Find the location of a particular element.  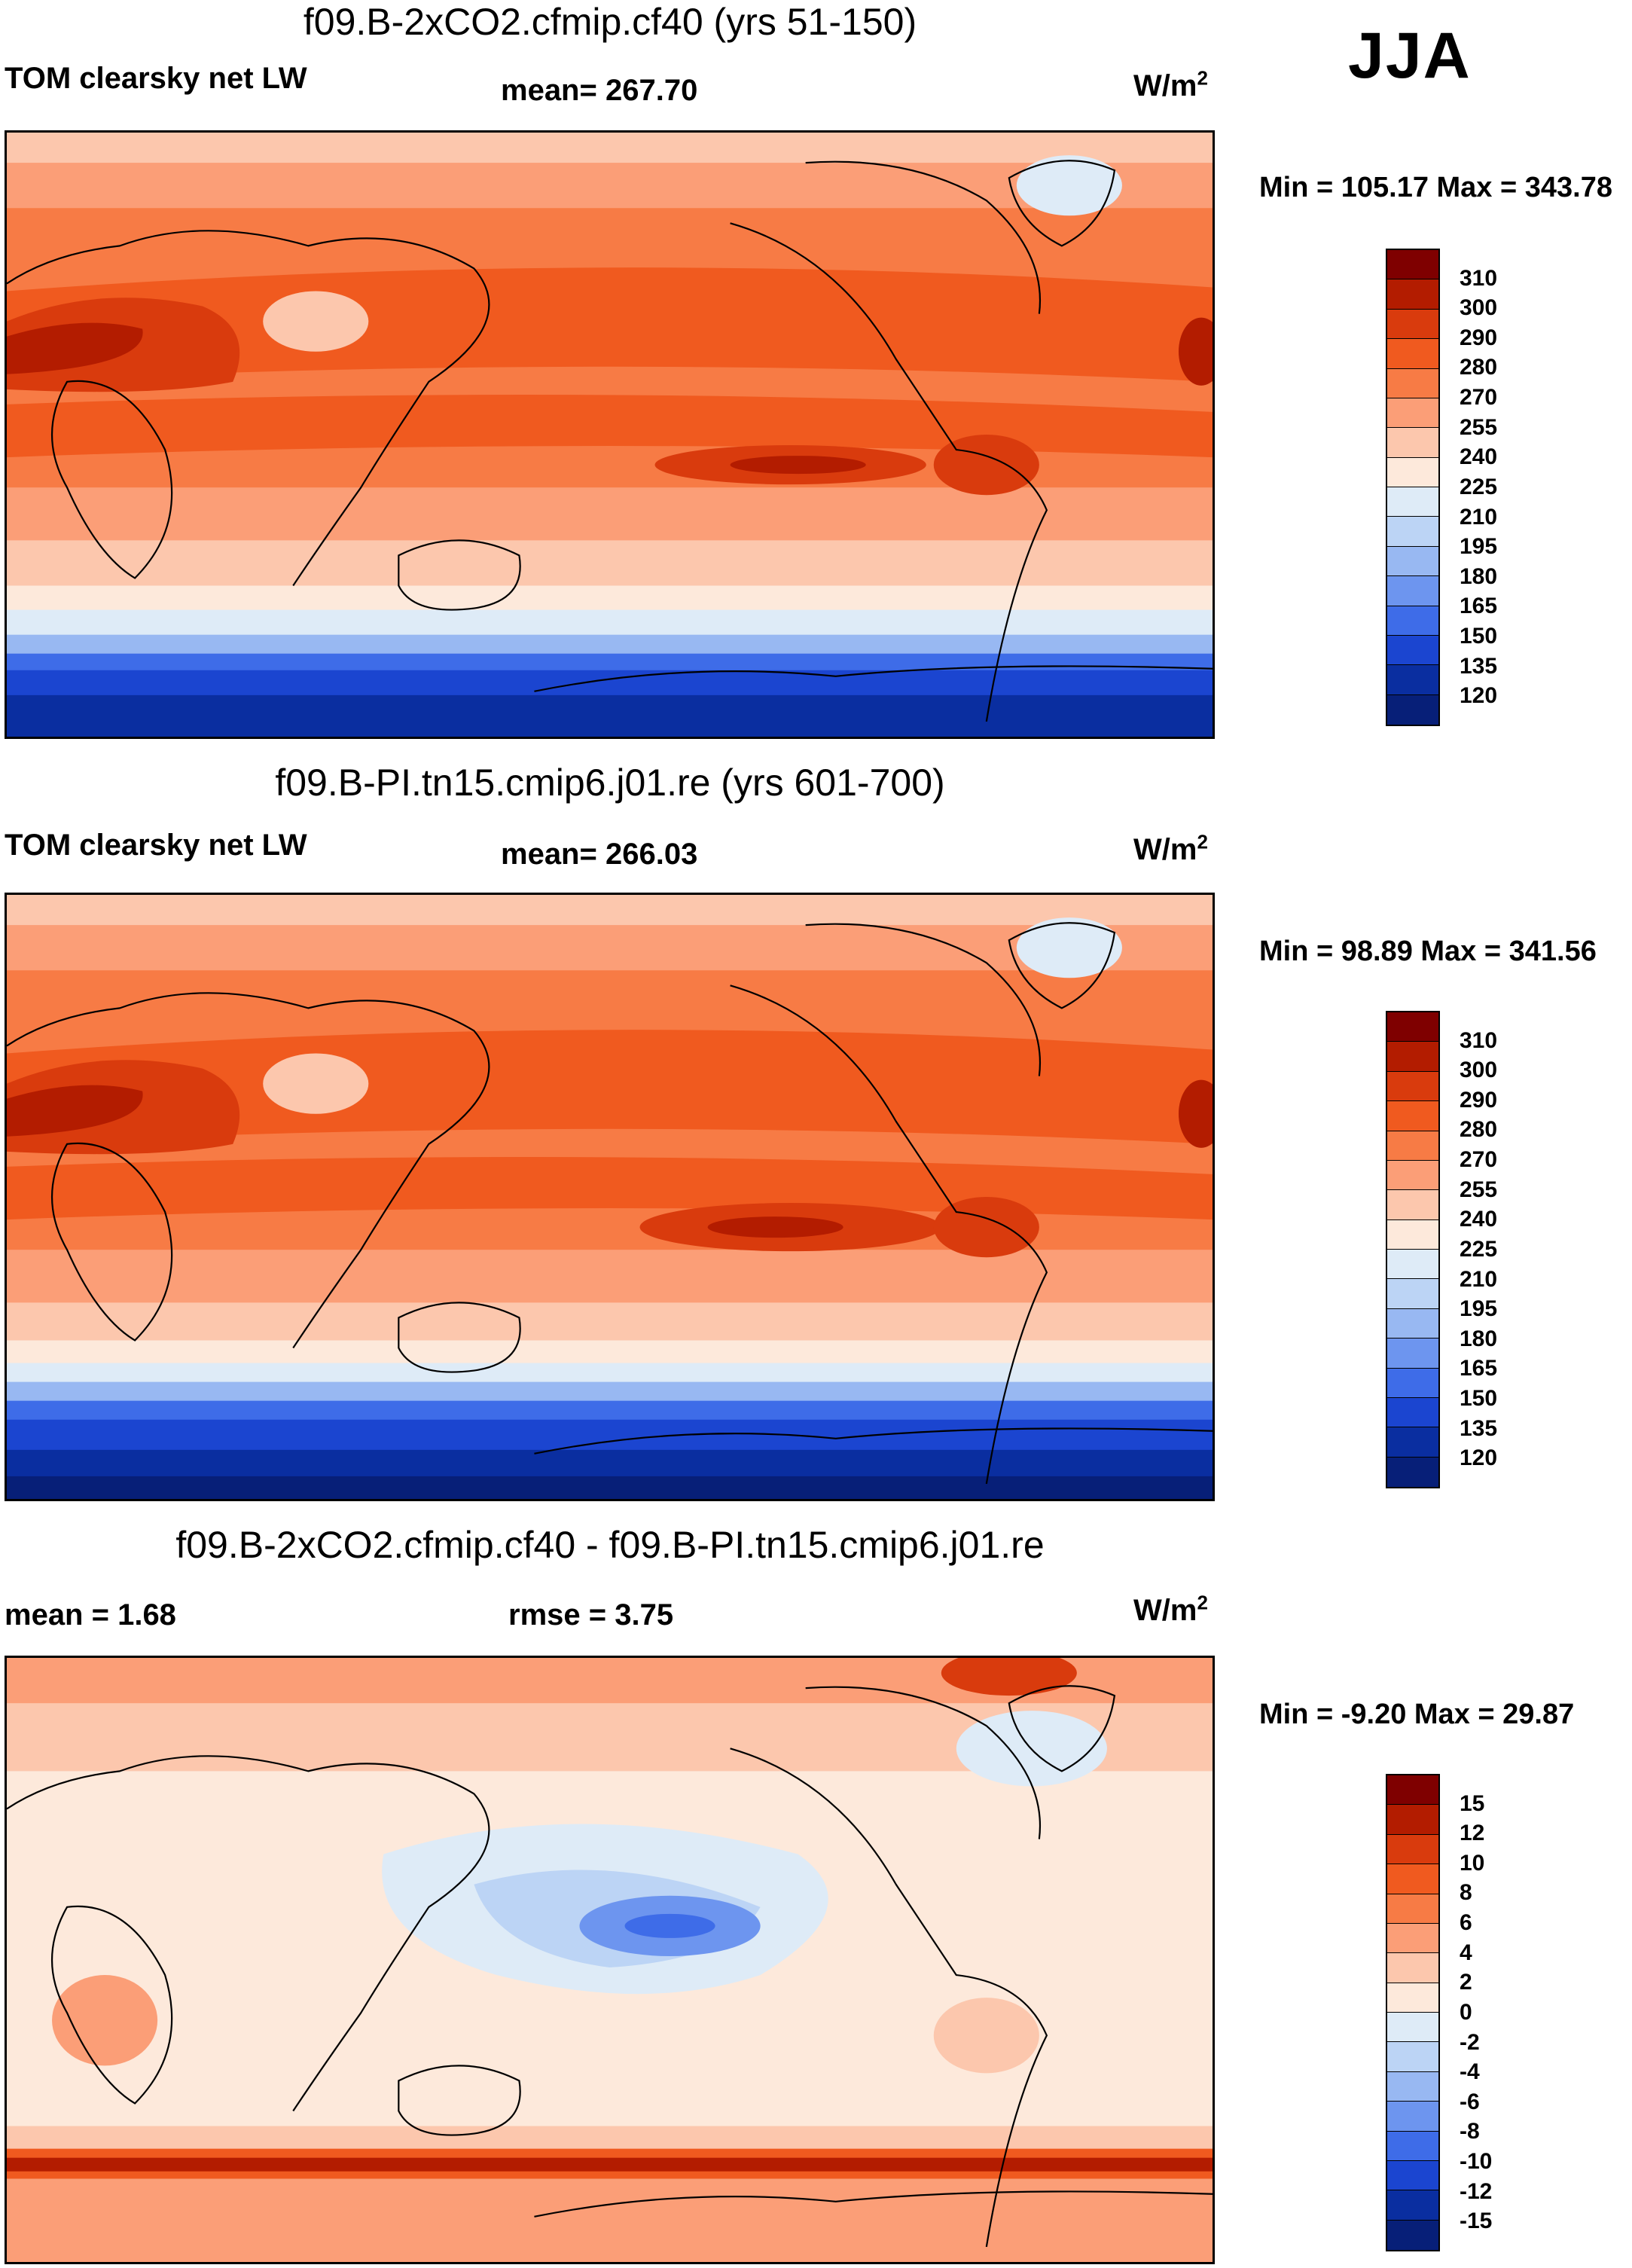

panel-3-colorbar is located at coordinates (1413, 2012).